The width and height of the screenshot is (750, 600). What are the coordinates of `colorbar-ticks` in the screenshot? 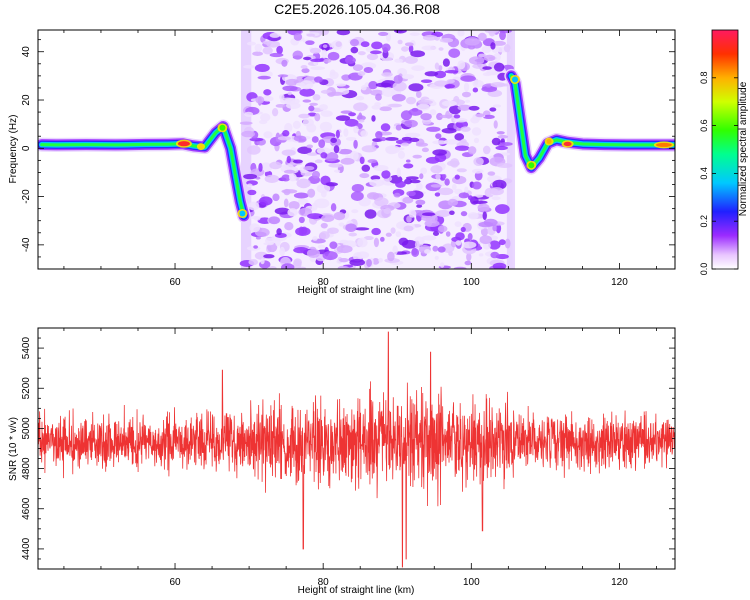 It's located at (725, 173).